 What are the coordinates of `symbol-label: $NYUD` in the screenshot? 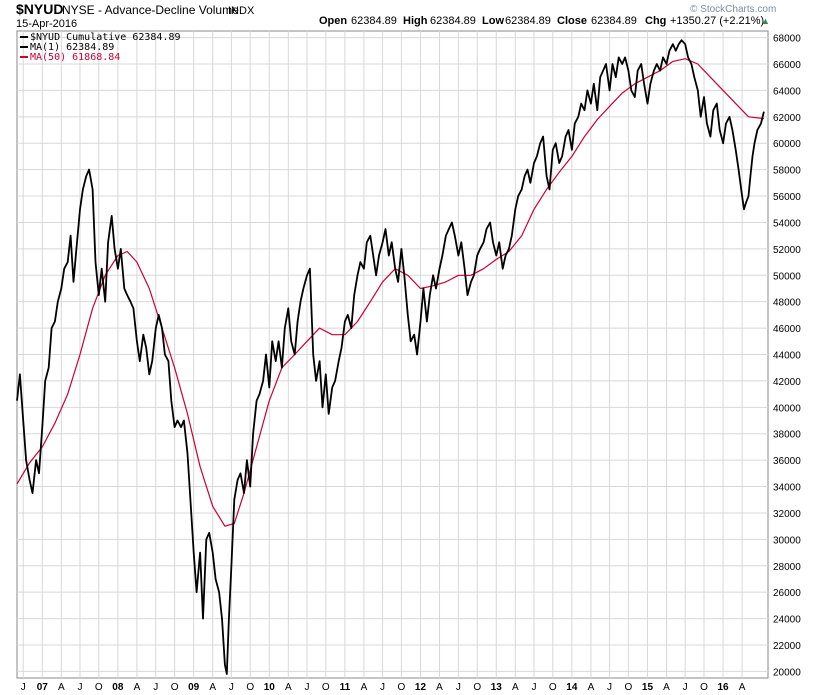 It's located at (39, 9).